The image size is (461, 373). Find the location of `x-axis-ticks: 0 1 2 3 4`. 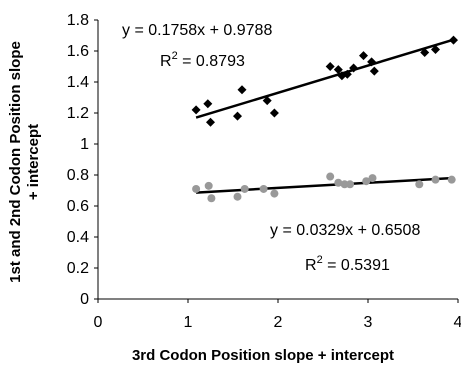

x-axis-ticks: 0 1 2 3 4 is located at coordinates (277, 315).